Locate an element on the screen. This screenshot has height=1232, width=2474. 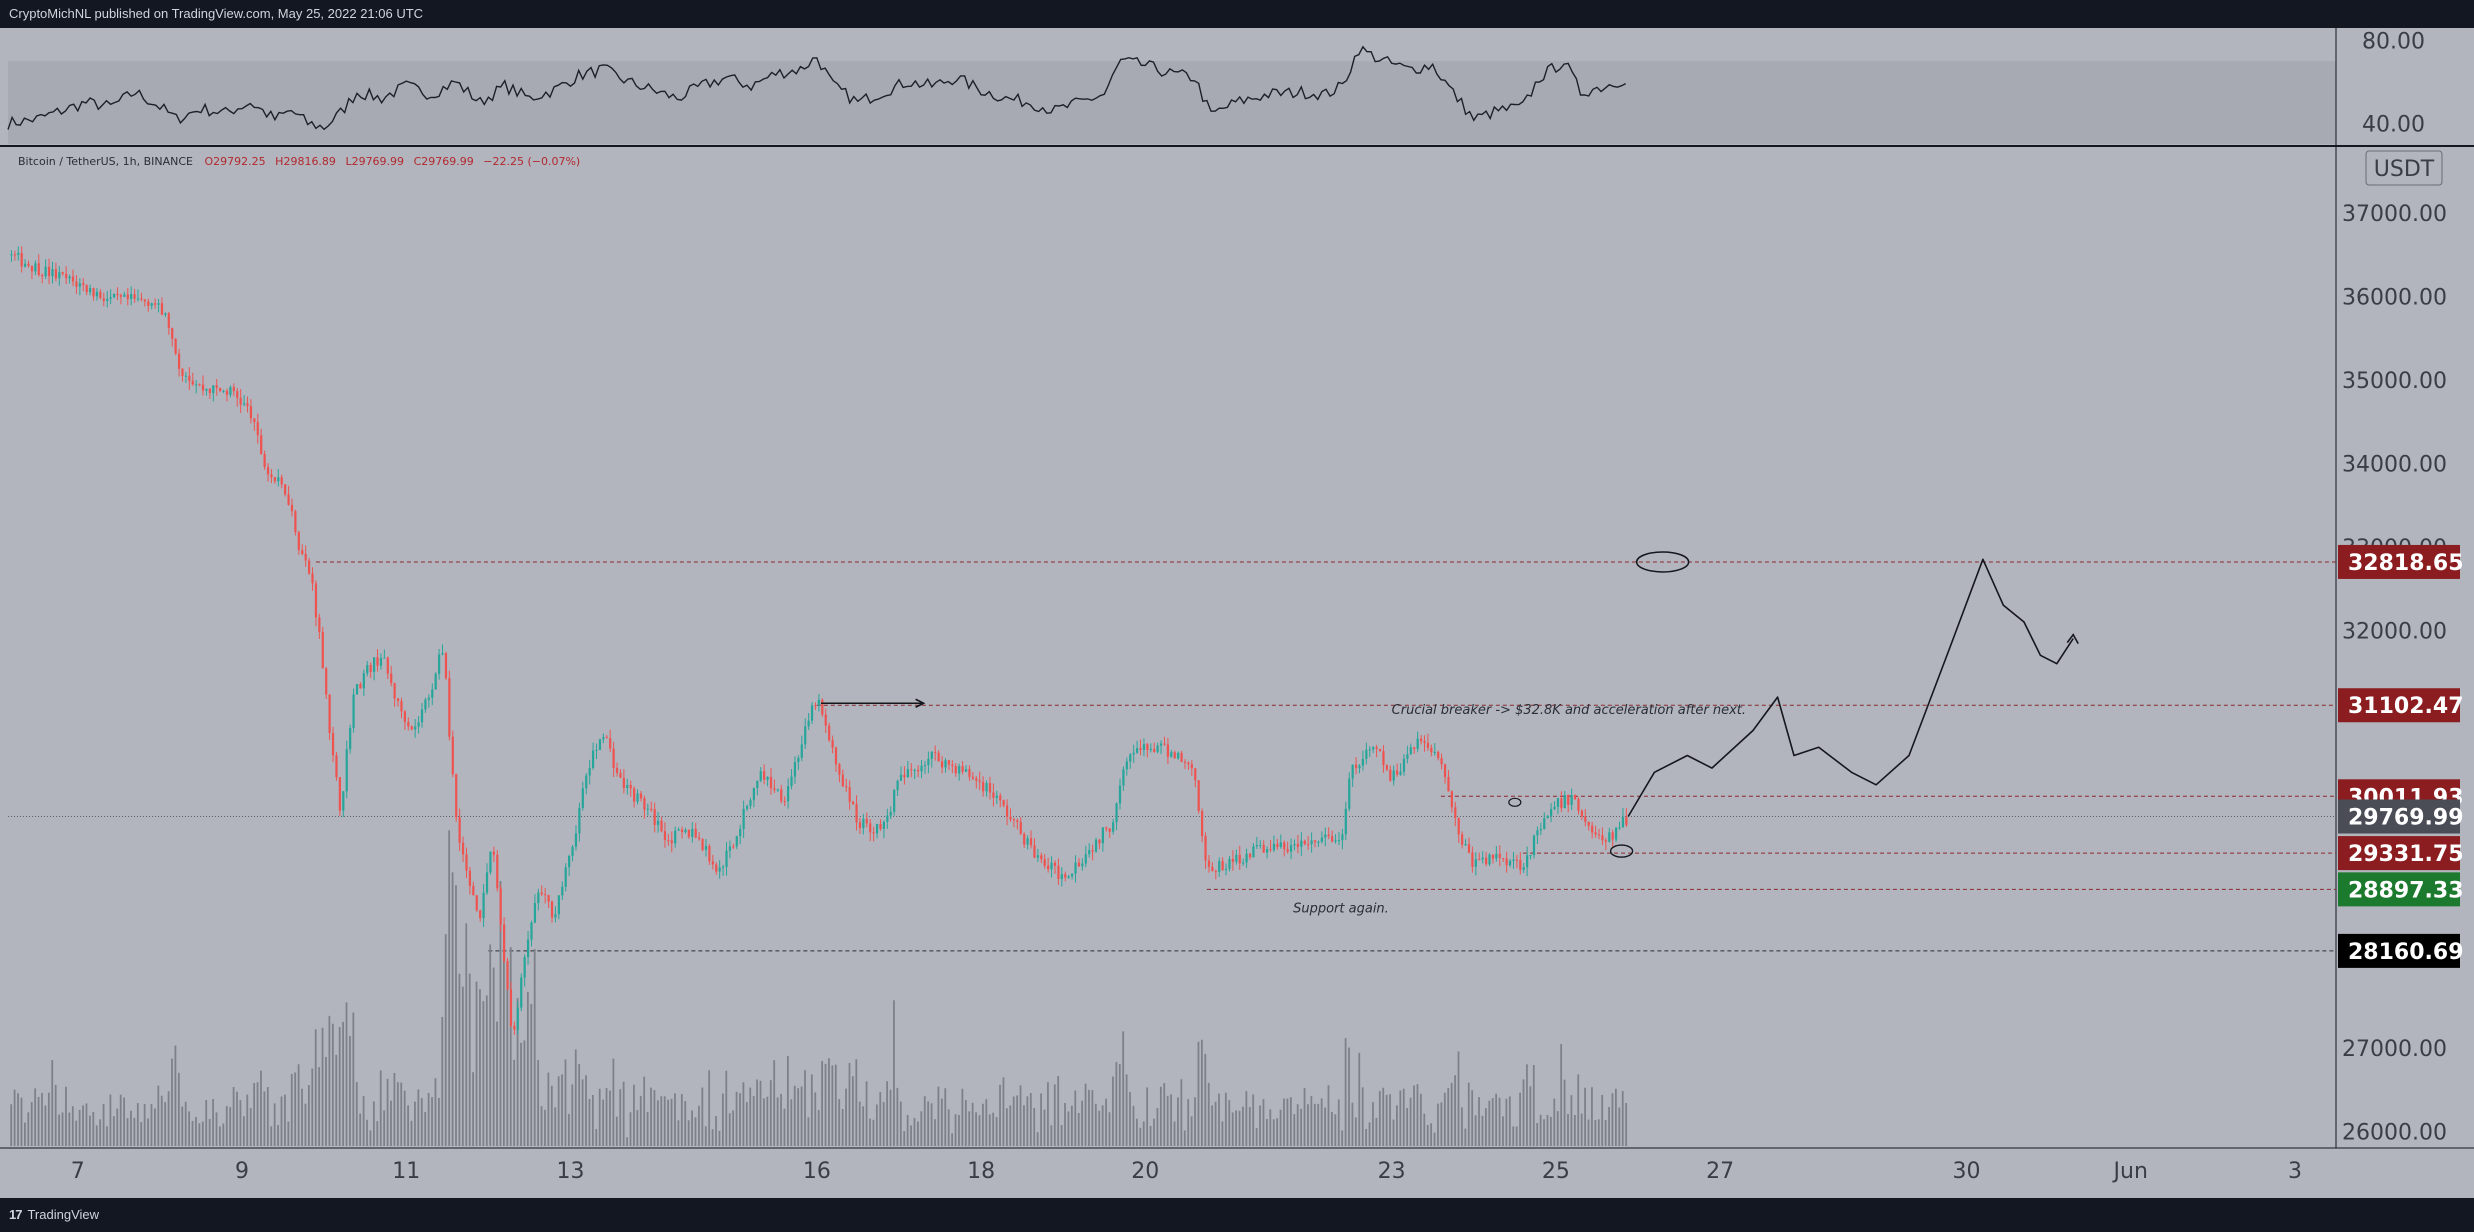
price-badge-label: 29331.75 is located at coordinates (2406, 854).